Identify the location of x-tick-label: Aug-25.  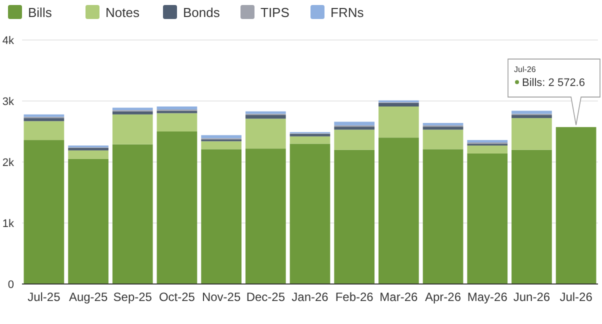
(88, 297).